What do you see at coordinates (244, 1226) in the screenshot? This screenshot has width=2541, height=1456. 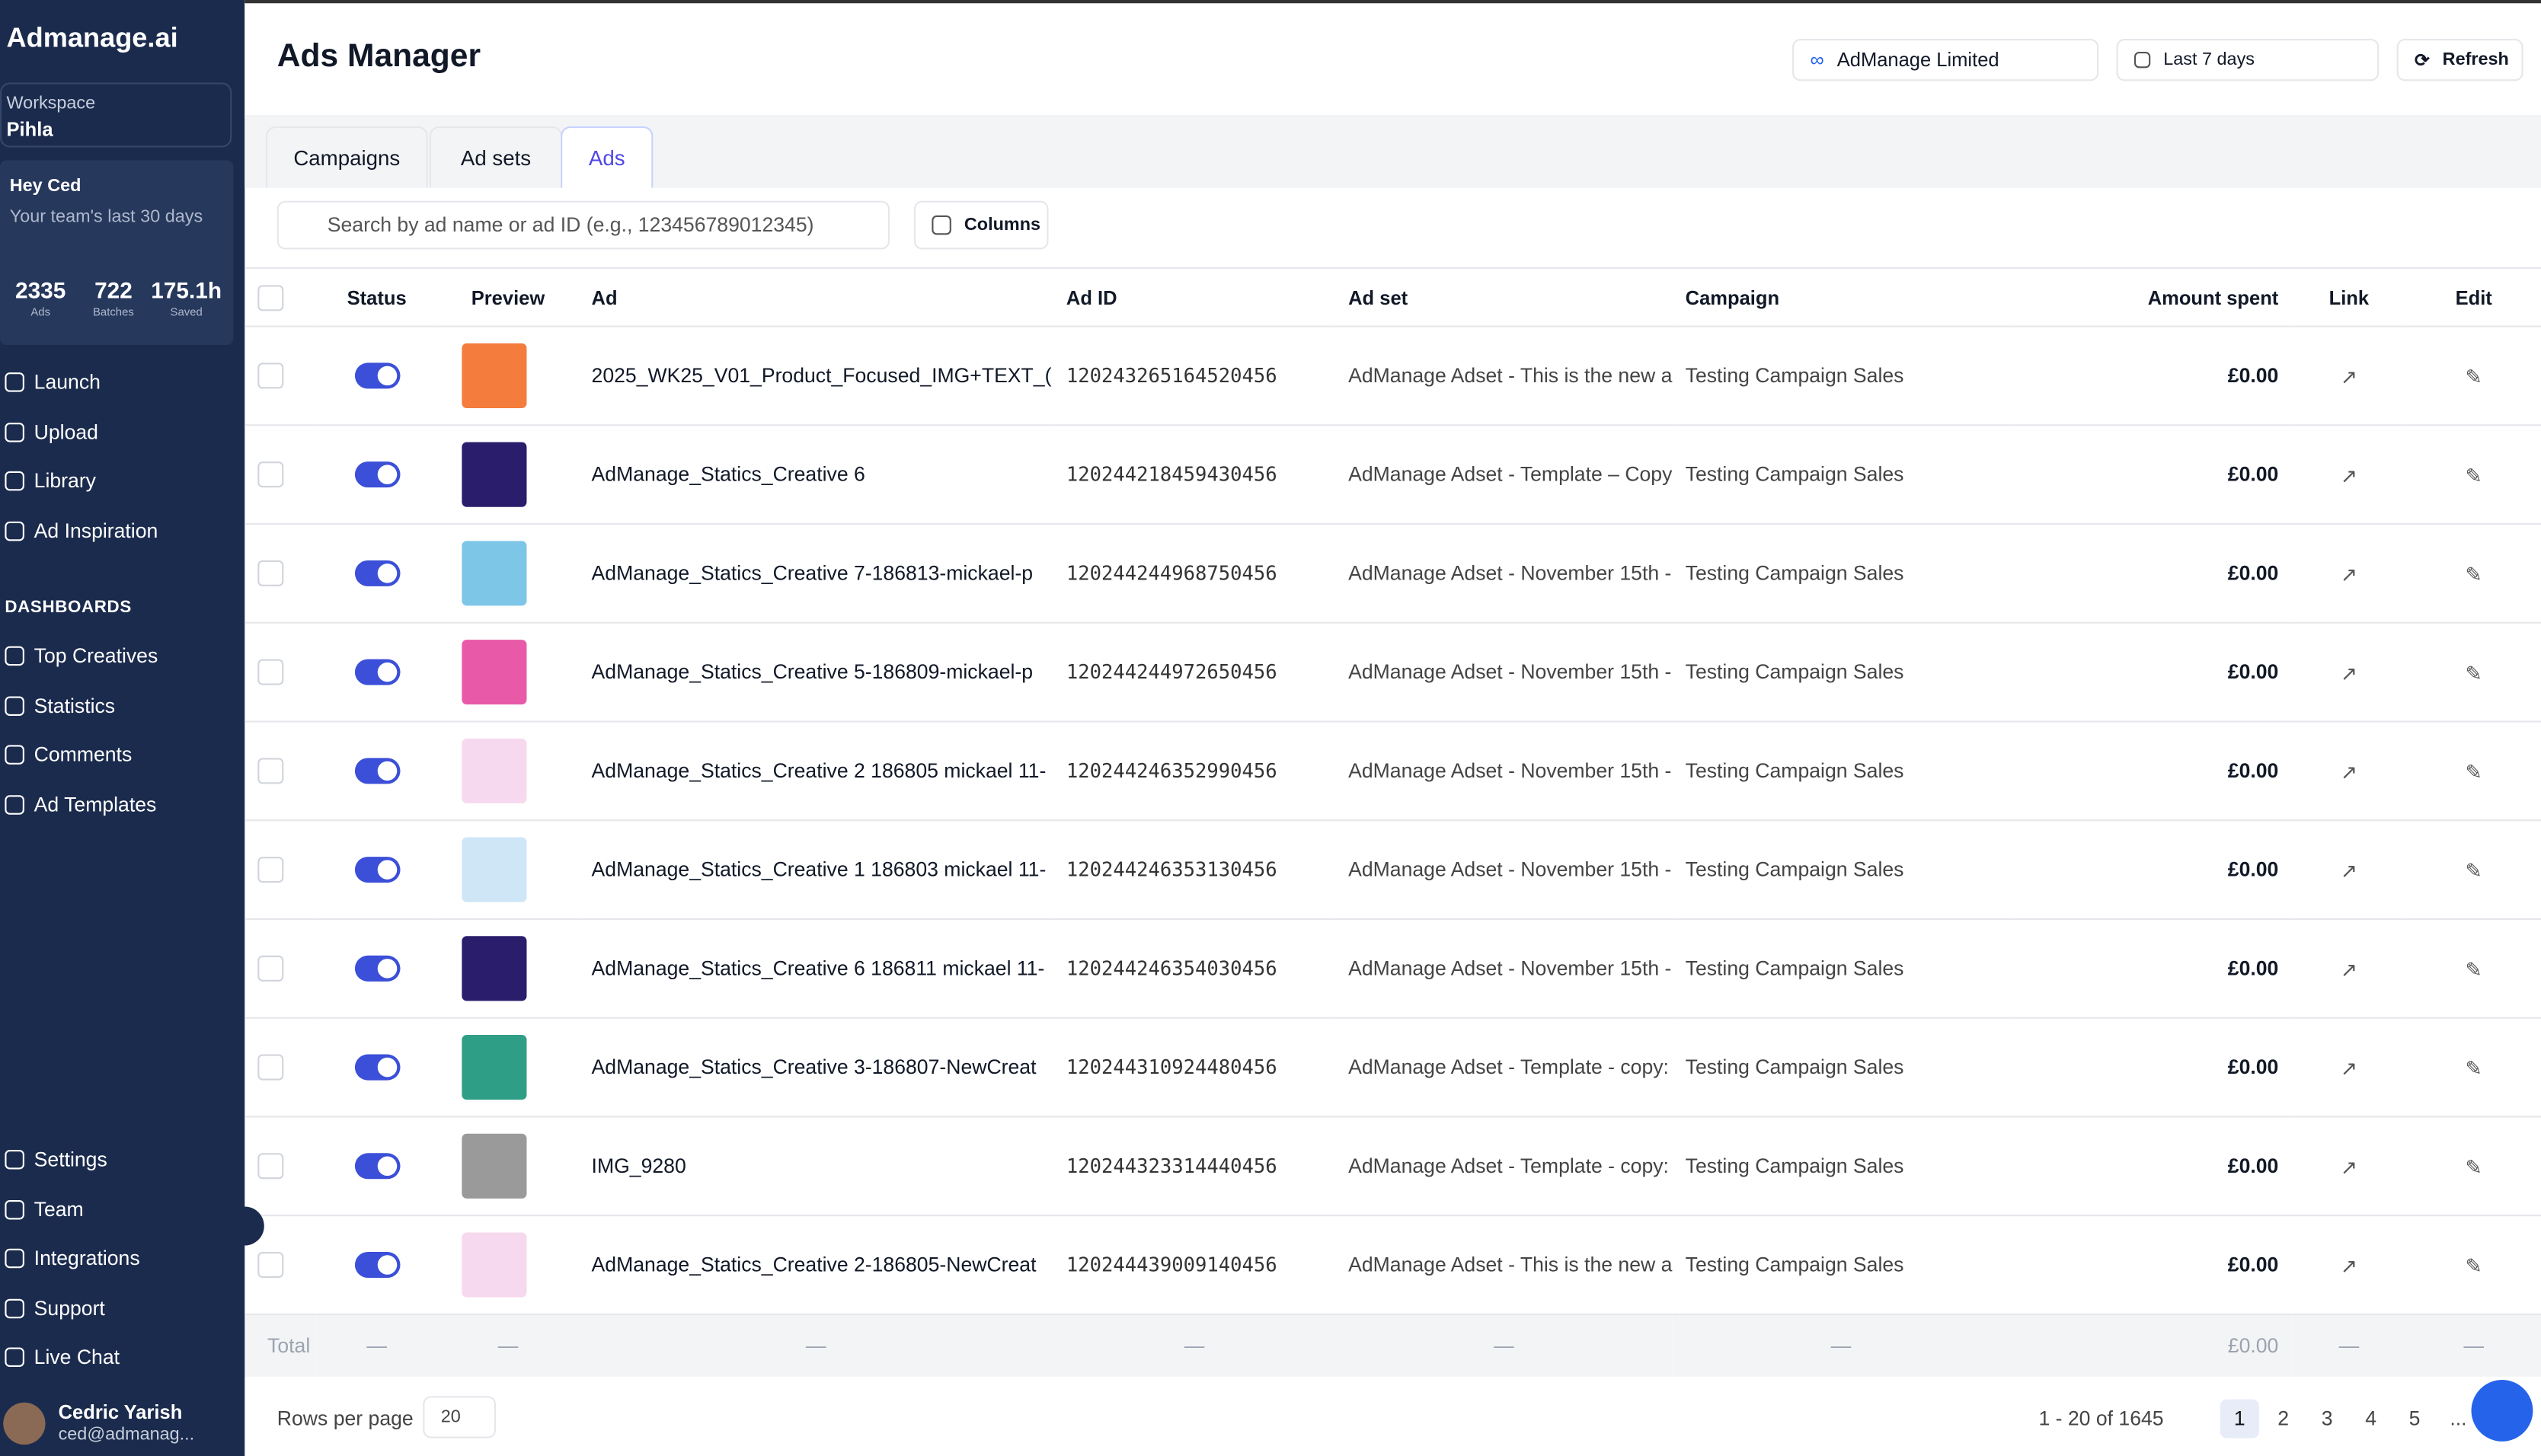 I see `collapse-button` at bounding box center [244, 1226].